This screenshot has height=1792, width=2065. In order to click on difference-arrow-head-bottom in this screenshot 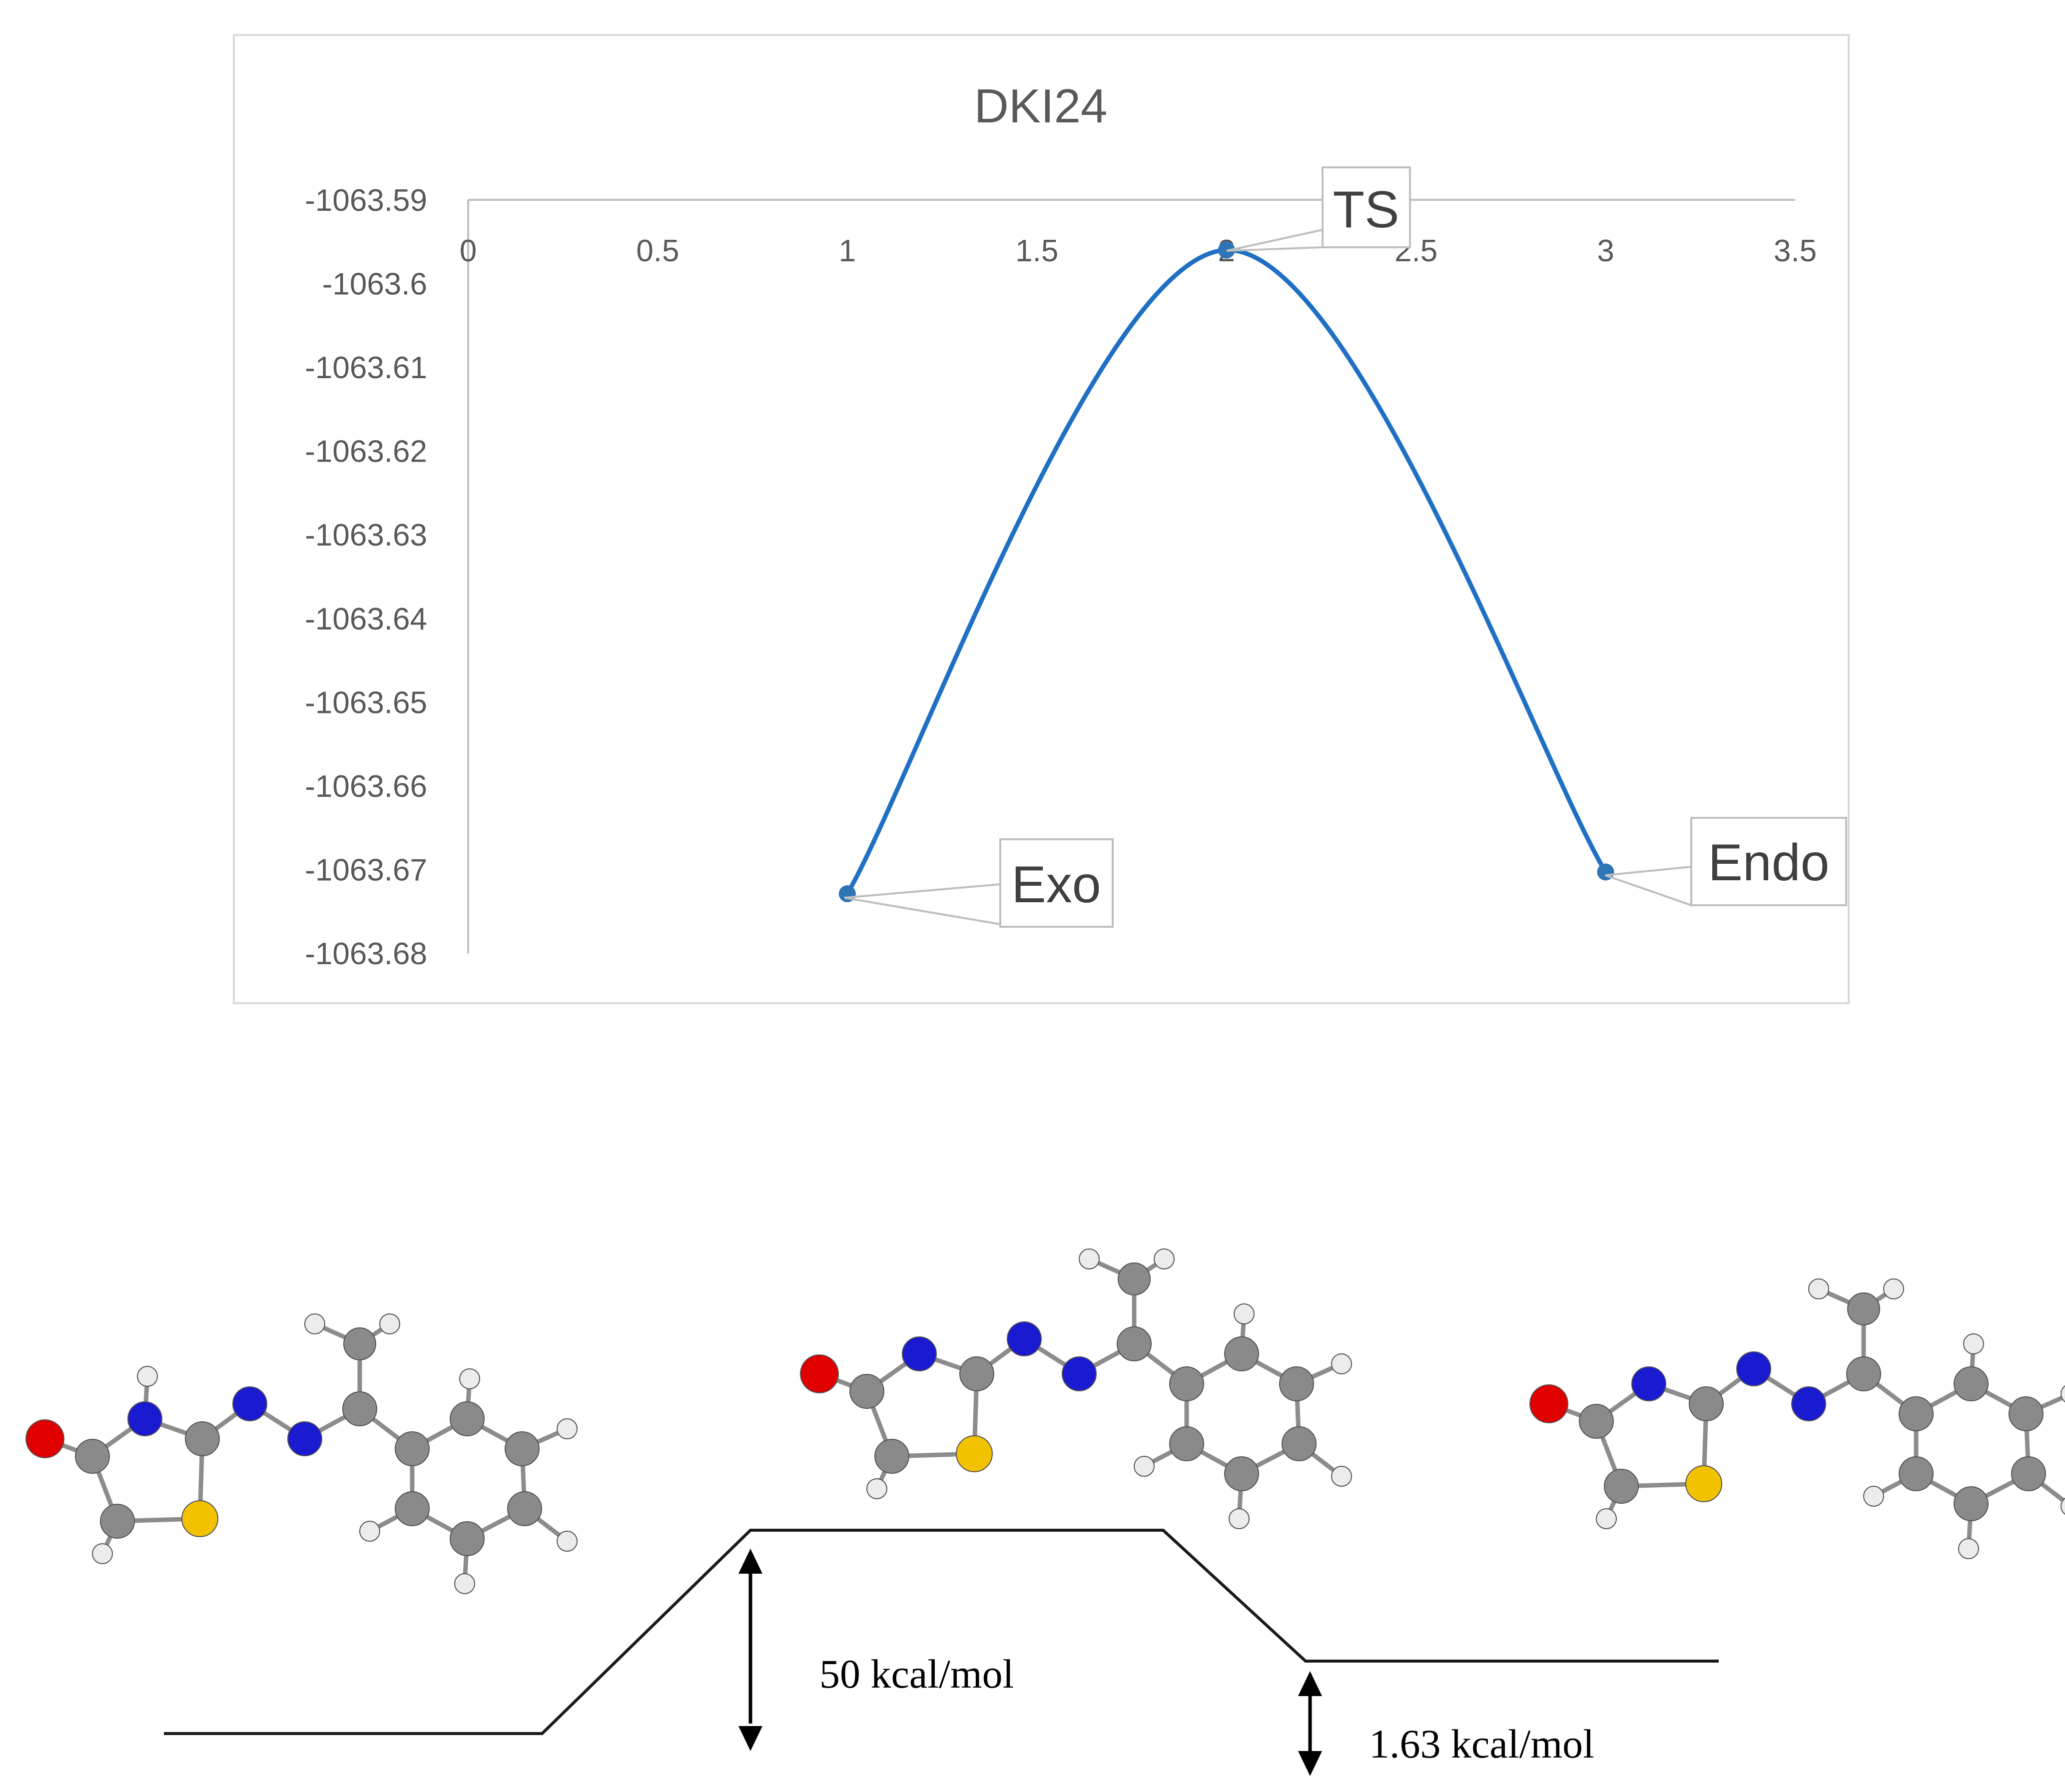, I will do `click(1310, 1764)`.